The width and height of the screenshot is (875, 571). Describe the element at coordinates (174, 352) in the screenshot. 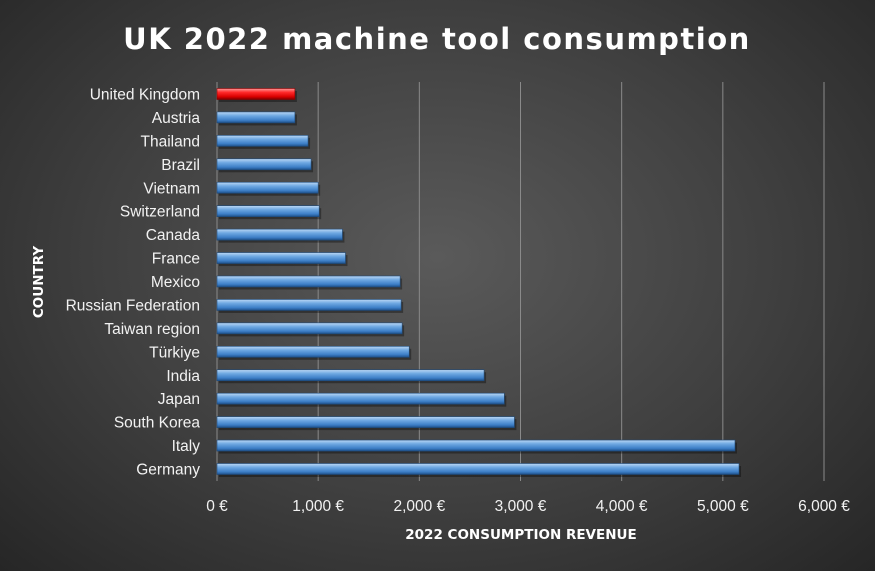

I see `category-label: Türkiye` at that location.